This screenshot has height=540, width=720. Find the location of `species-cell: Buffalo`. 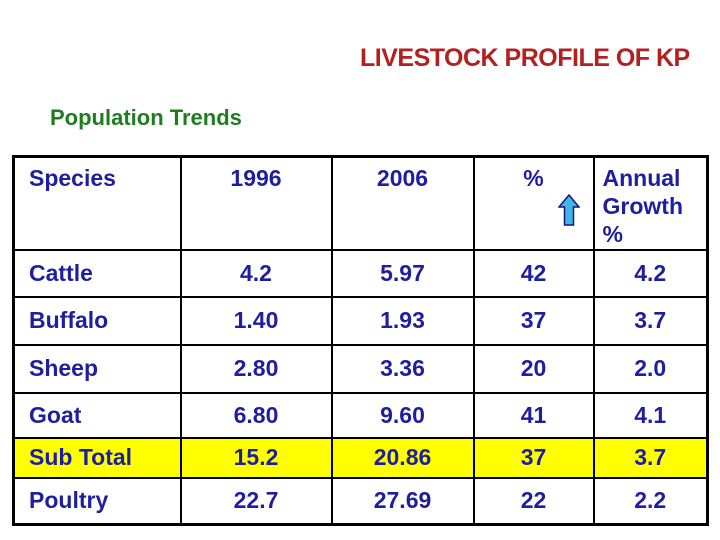

species-cell: Buffalo is located at coordinates (97, 320).